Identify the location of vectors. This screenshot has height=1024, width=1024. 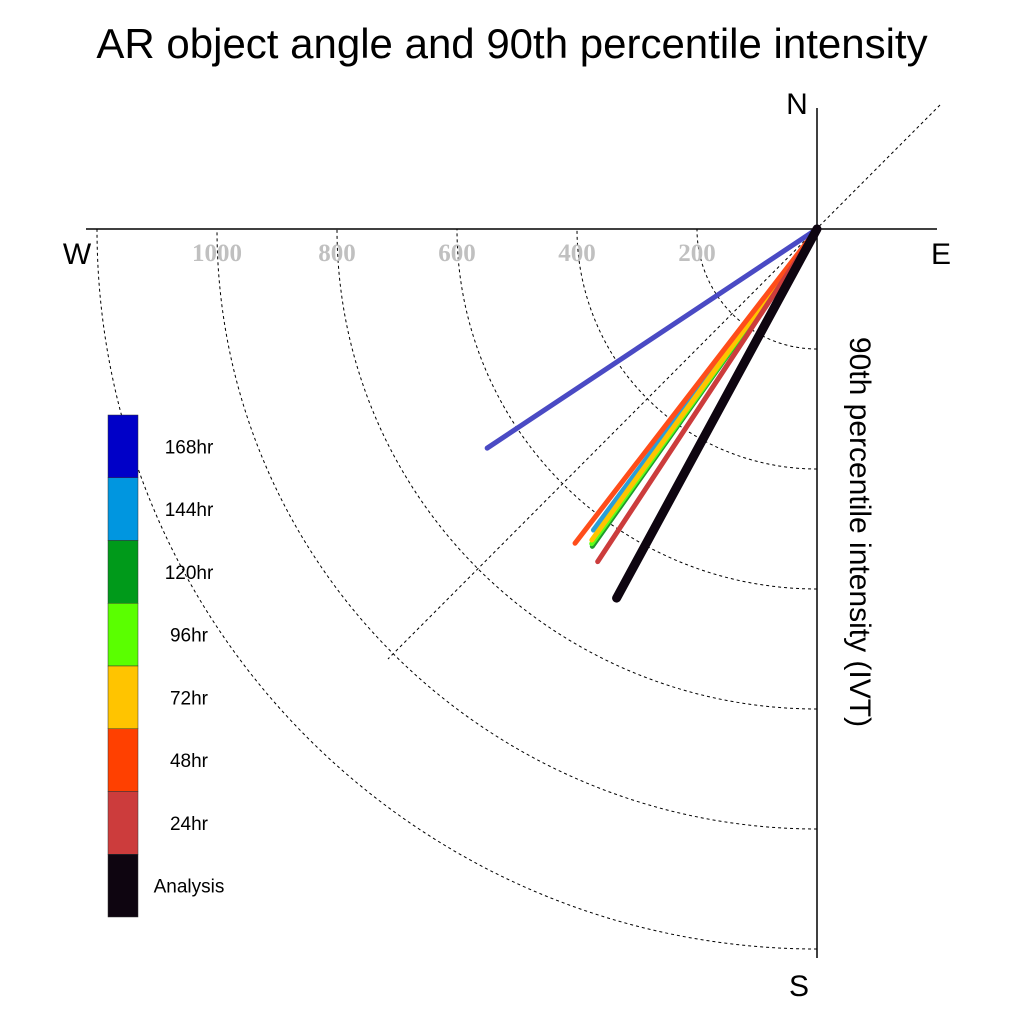
(653, 413).